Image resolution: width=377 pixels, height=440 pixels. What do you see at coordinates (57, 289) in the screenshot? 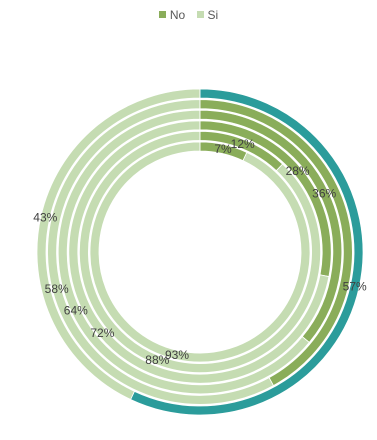
I see `ring-2-si-label: 58%` at bounding box center [57, 289].